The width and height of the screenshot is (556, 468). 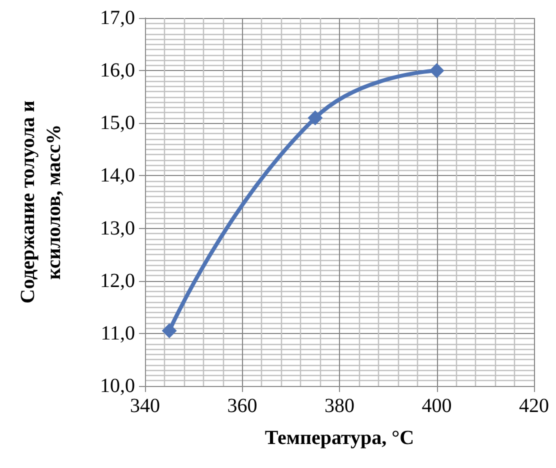 What do you see at coordinates (117, 123) in the screenshot?
I see `y-tick-label: 15,0` at bounding box center [117, 123].